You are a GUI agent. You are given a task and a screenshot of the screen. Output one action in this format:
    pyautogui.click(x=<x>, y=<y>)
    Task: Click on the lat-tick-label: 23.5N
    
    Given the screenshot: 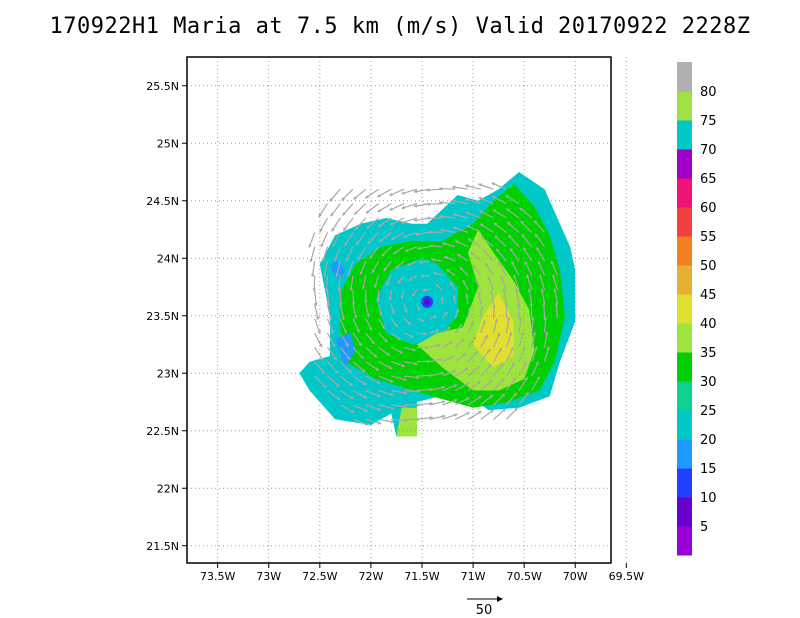 What is the action you would take?
    pyautogui.click(x=162, y=316)
    